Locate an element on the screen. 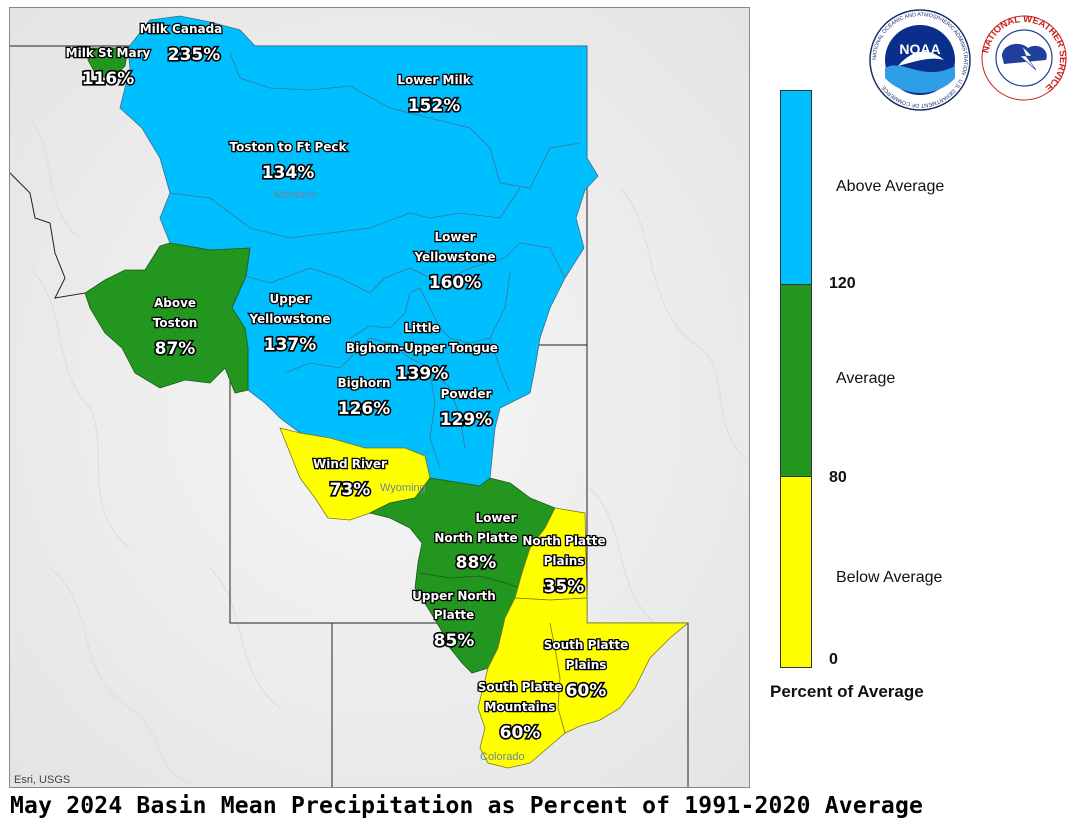  pct-south-platte-plains: 60% is located at coordinates (586, 691).